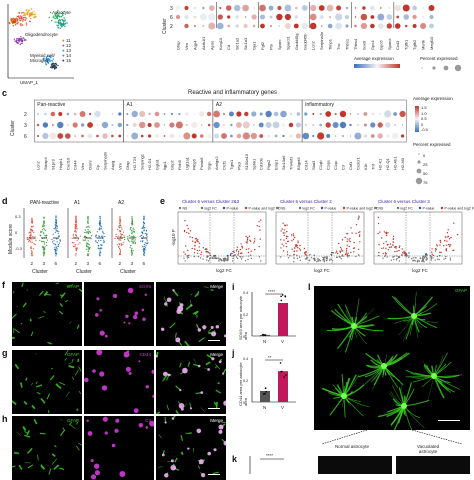 Image resolution: width=474 pixels, height=480 pixels. I want to click on cell-label-oligodendrocyte: Oligodendrocyte, so click(41, 34).